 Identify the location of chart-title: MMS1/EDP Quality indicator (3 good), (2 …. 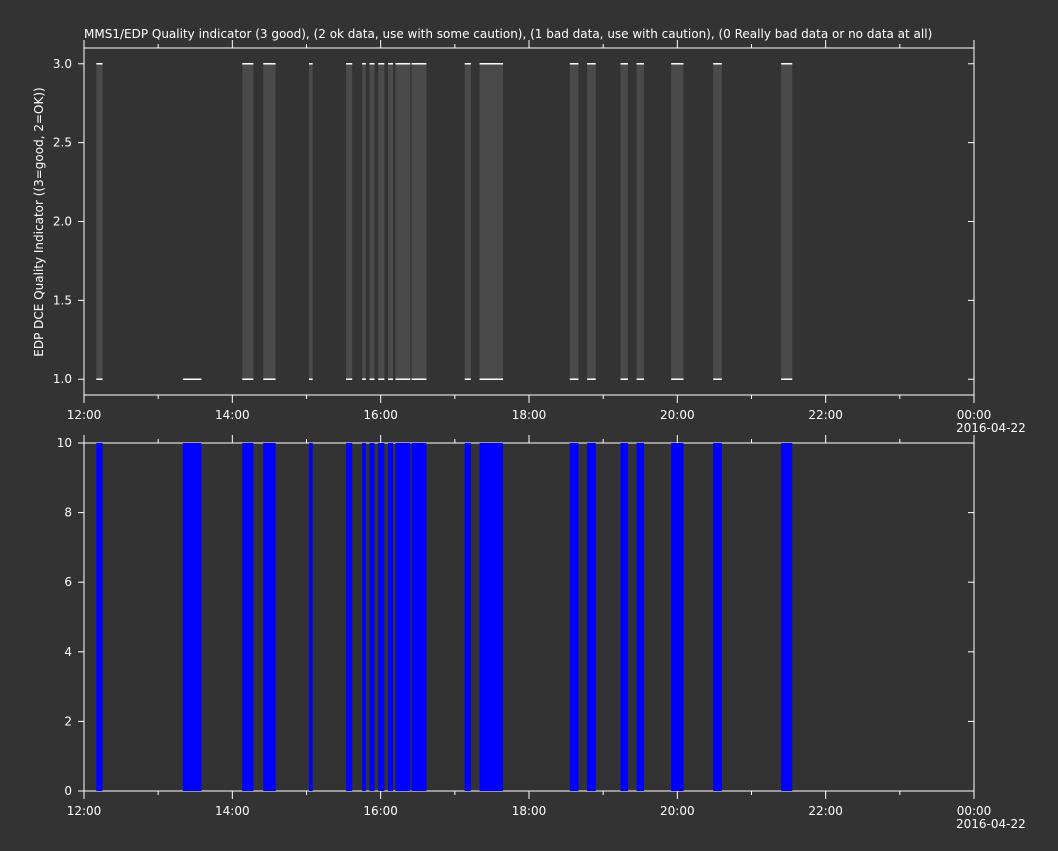
(508, 34).